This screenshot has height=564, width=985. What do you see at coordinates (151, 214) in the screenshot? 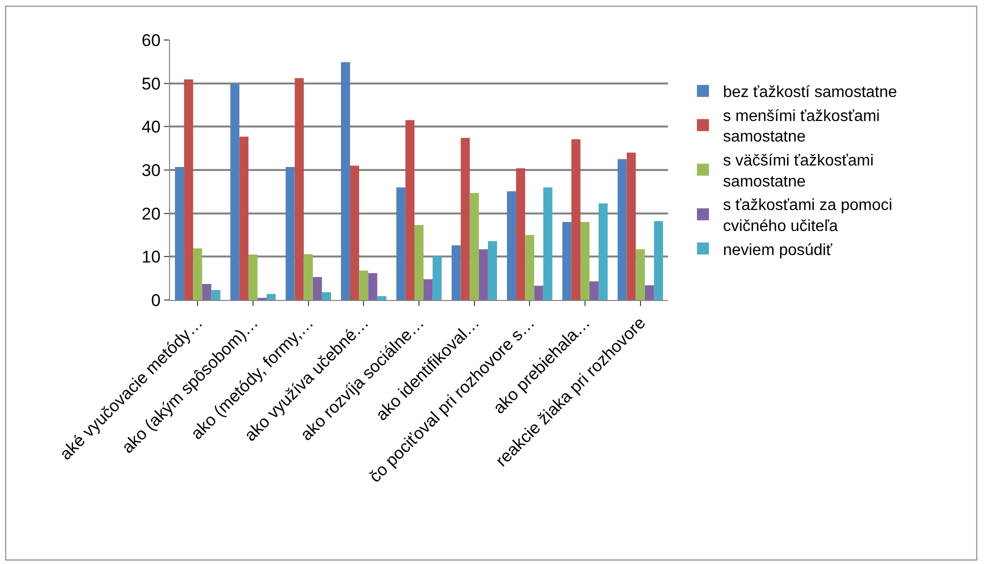
I see `y-tick-label: 20` at bounding box center [151, 214].